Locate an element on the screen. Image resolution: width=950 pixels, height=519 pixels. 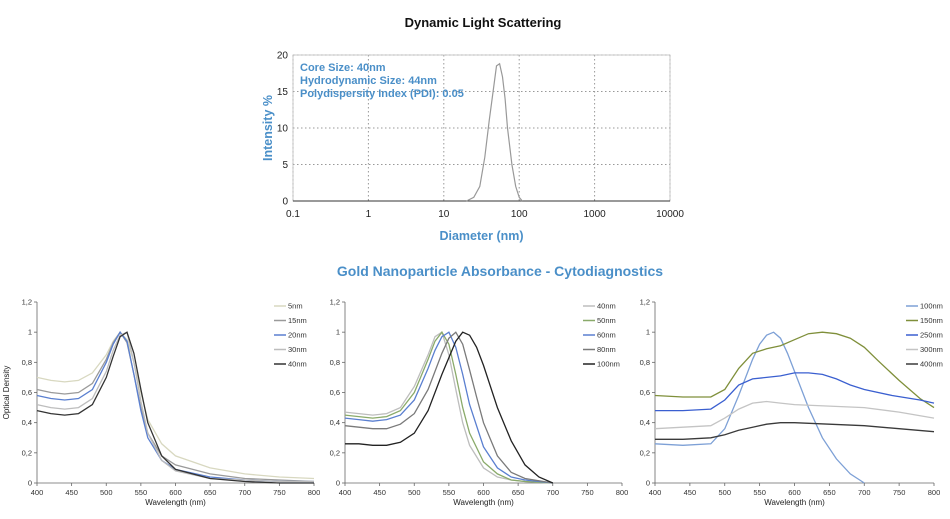
dls-hydrodynamic-size: Hydrodynamic Size: 44nm is located at coordinates (368, 81).